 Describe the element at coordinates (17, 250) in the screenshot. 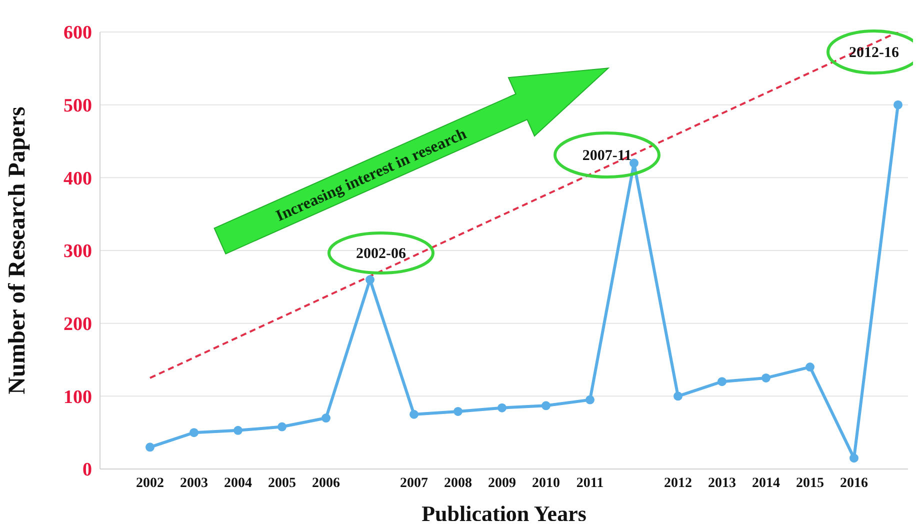

I see `y-axis-title: Number of Research Papers` at that location.